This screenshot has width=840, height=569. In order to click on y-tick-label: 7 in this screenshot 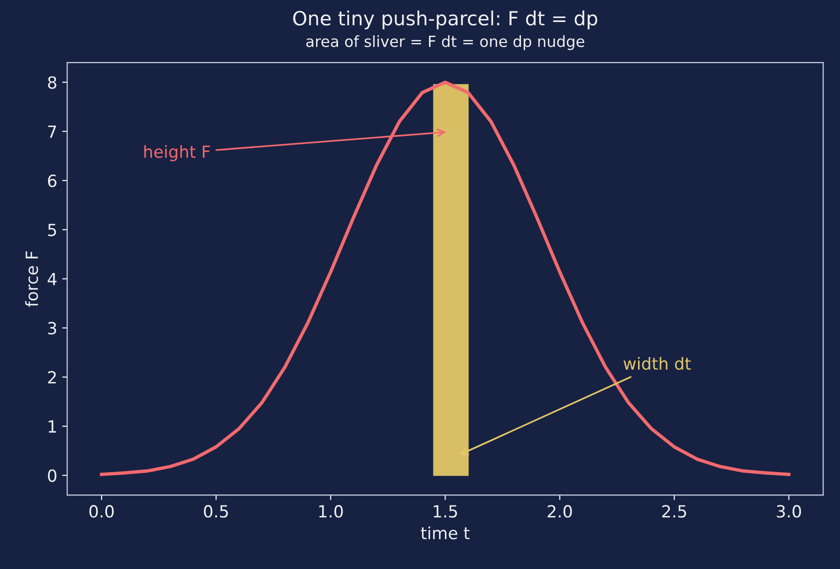, I will do `click(52, 132)`.